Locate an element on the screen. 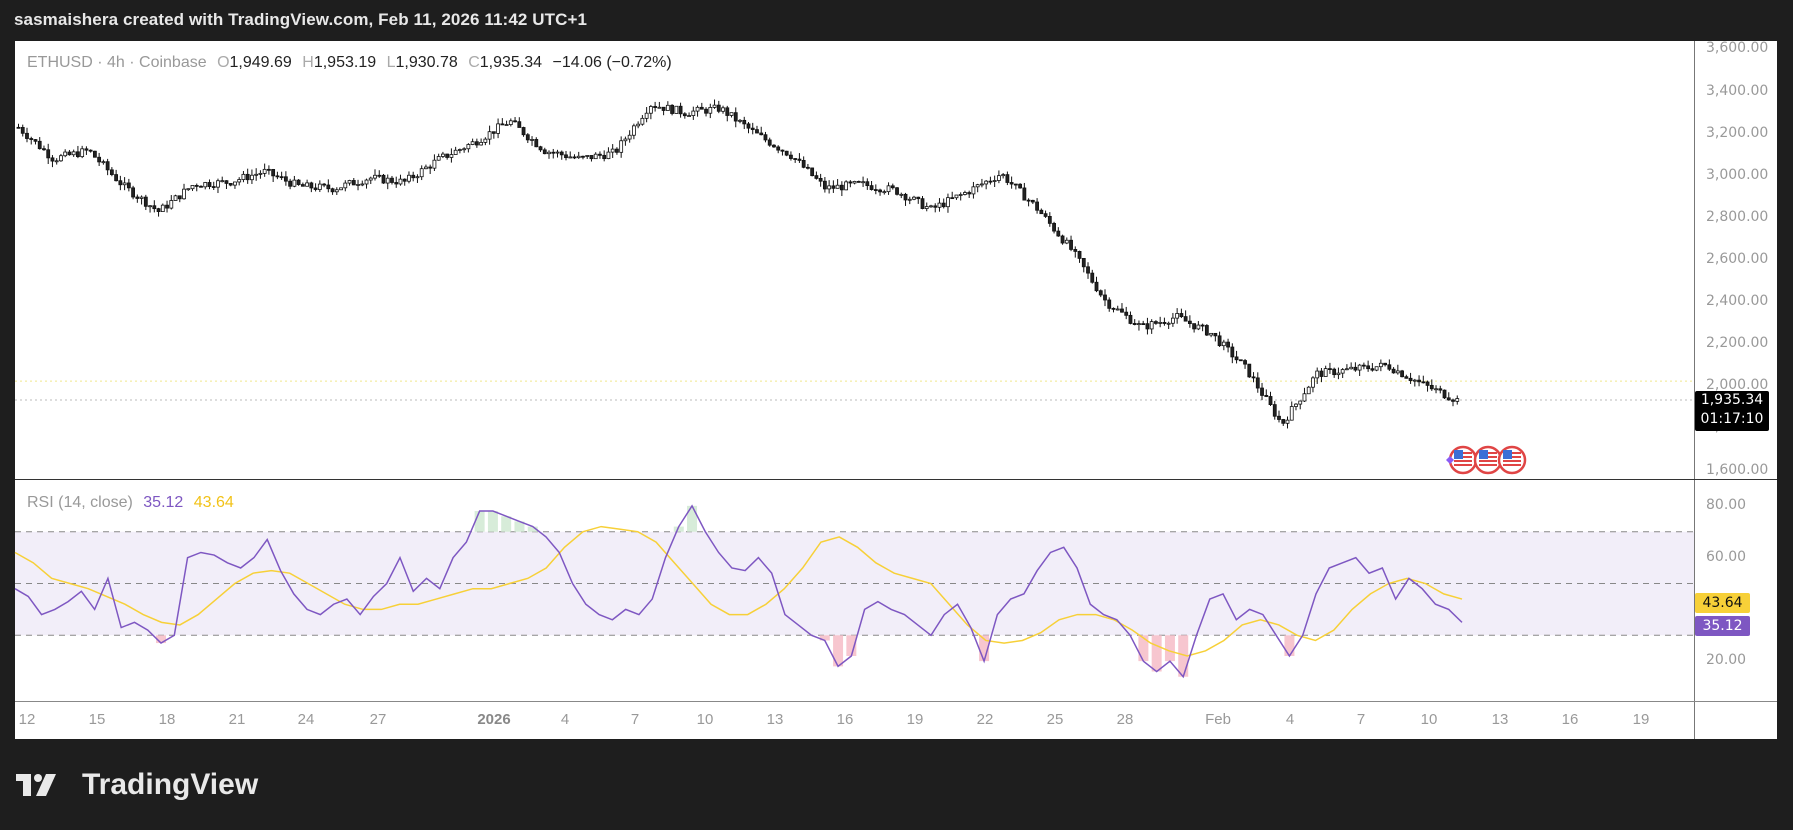 This screenshot has height=830, width=1793. last-price-tag: 1,935.34 01:17:10 is located at coordinates (1732, 411).